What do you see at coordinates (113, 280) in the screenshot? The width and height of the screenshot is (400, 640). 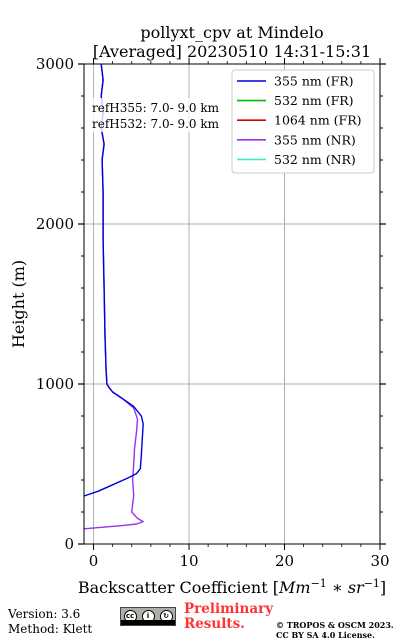 I see `series-line-355-nm-fr-` at bounding box center [113, 280].